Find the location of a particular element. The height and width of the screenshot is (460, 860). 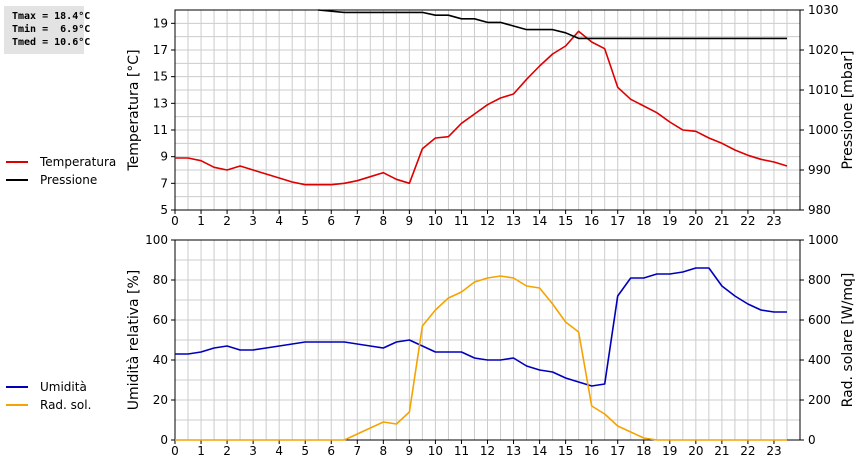

legend-item-pressione: Pressione is located at coordinates (61, 180).